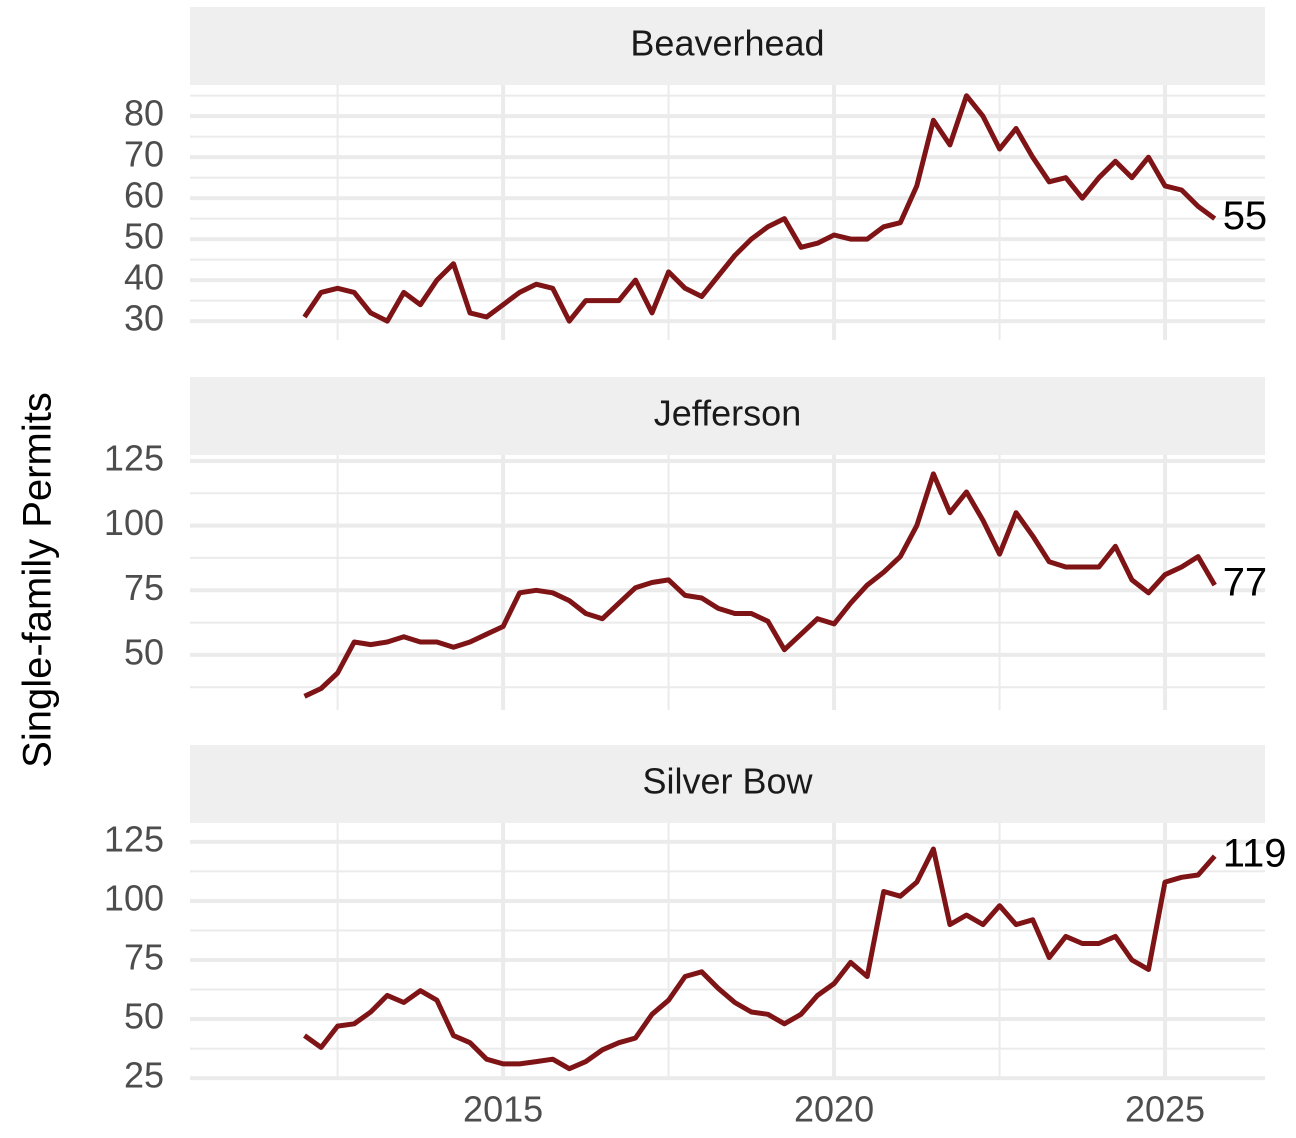  Describe the element at coordinates (144, 154) in the screenshot. I see `y-tick-label: 70` at that location.